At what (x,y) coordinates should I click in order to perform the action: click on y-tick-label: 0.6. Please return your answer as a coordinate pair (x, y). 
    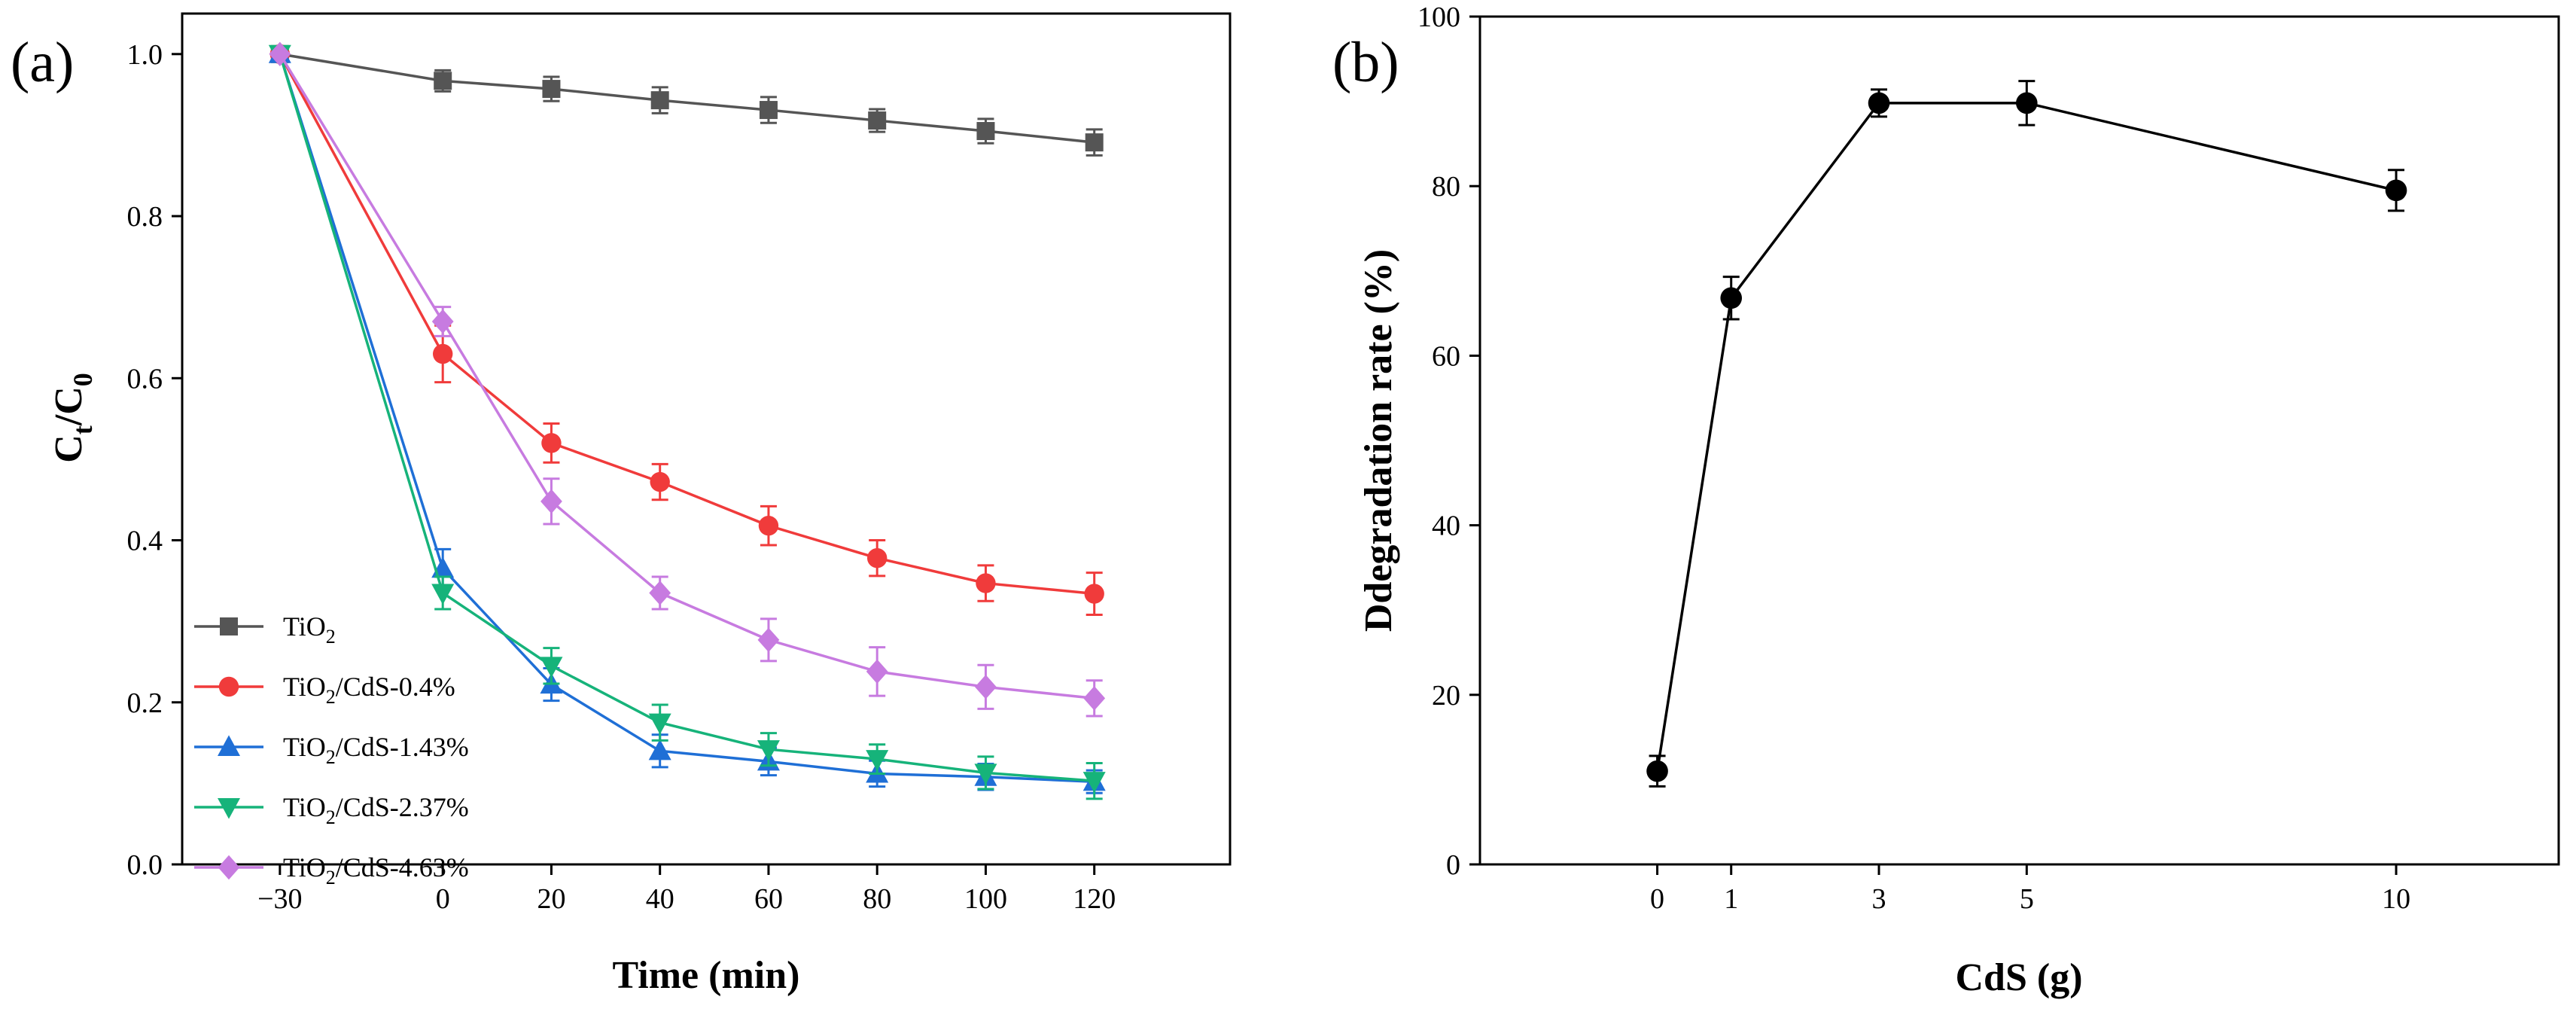
    Looking at the image, I should click on (145, 379).